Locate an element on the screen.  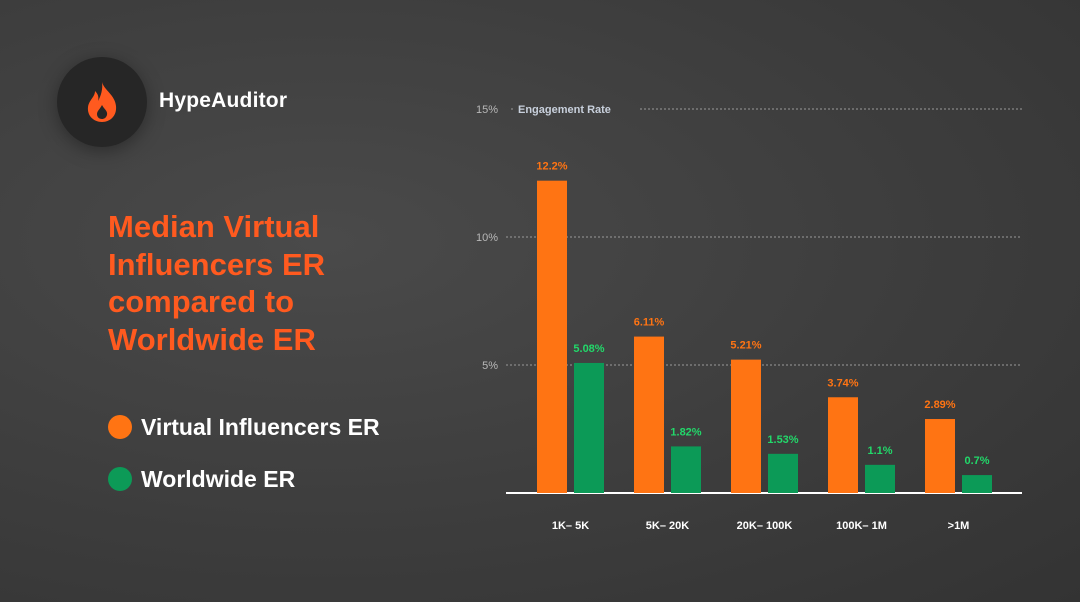
data-label-virtual: 3.74% is located at coordinates (842, 383).